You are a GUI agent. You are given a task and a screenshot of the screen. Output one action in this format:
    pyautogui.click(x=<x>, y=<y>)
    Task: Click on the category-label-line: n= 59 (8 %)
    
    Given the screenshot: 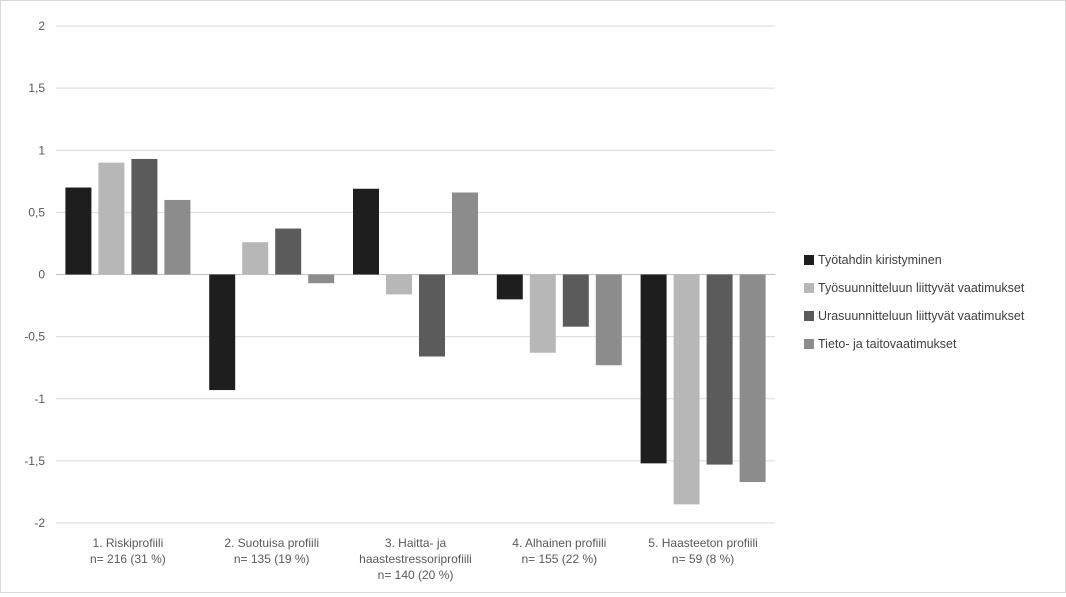 What is the action you would take?
    pyautogui.click(x=703, y=559)
    